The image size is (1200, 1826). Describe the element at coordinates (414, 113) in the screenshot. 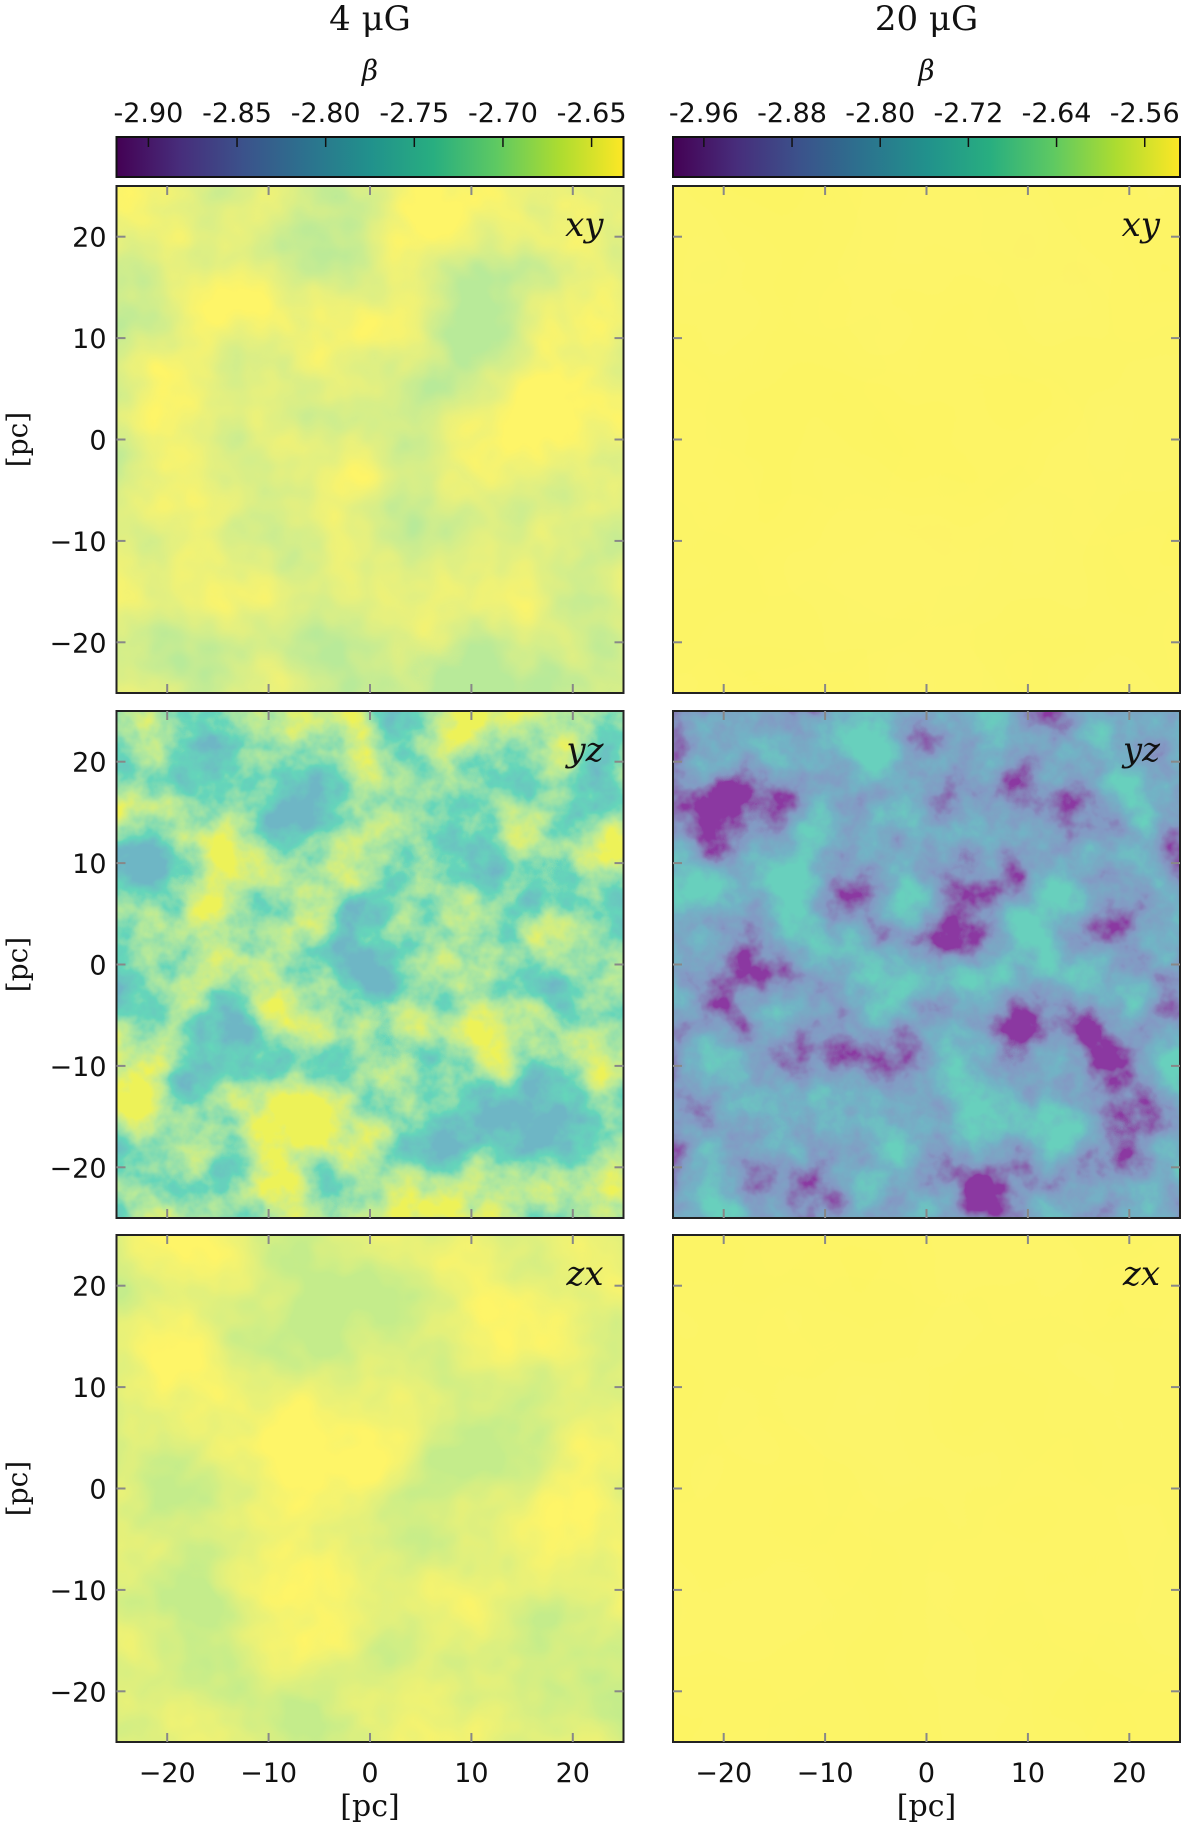

I see `colorbar-tick-label: -2.75` at that location.